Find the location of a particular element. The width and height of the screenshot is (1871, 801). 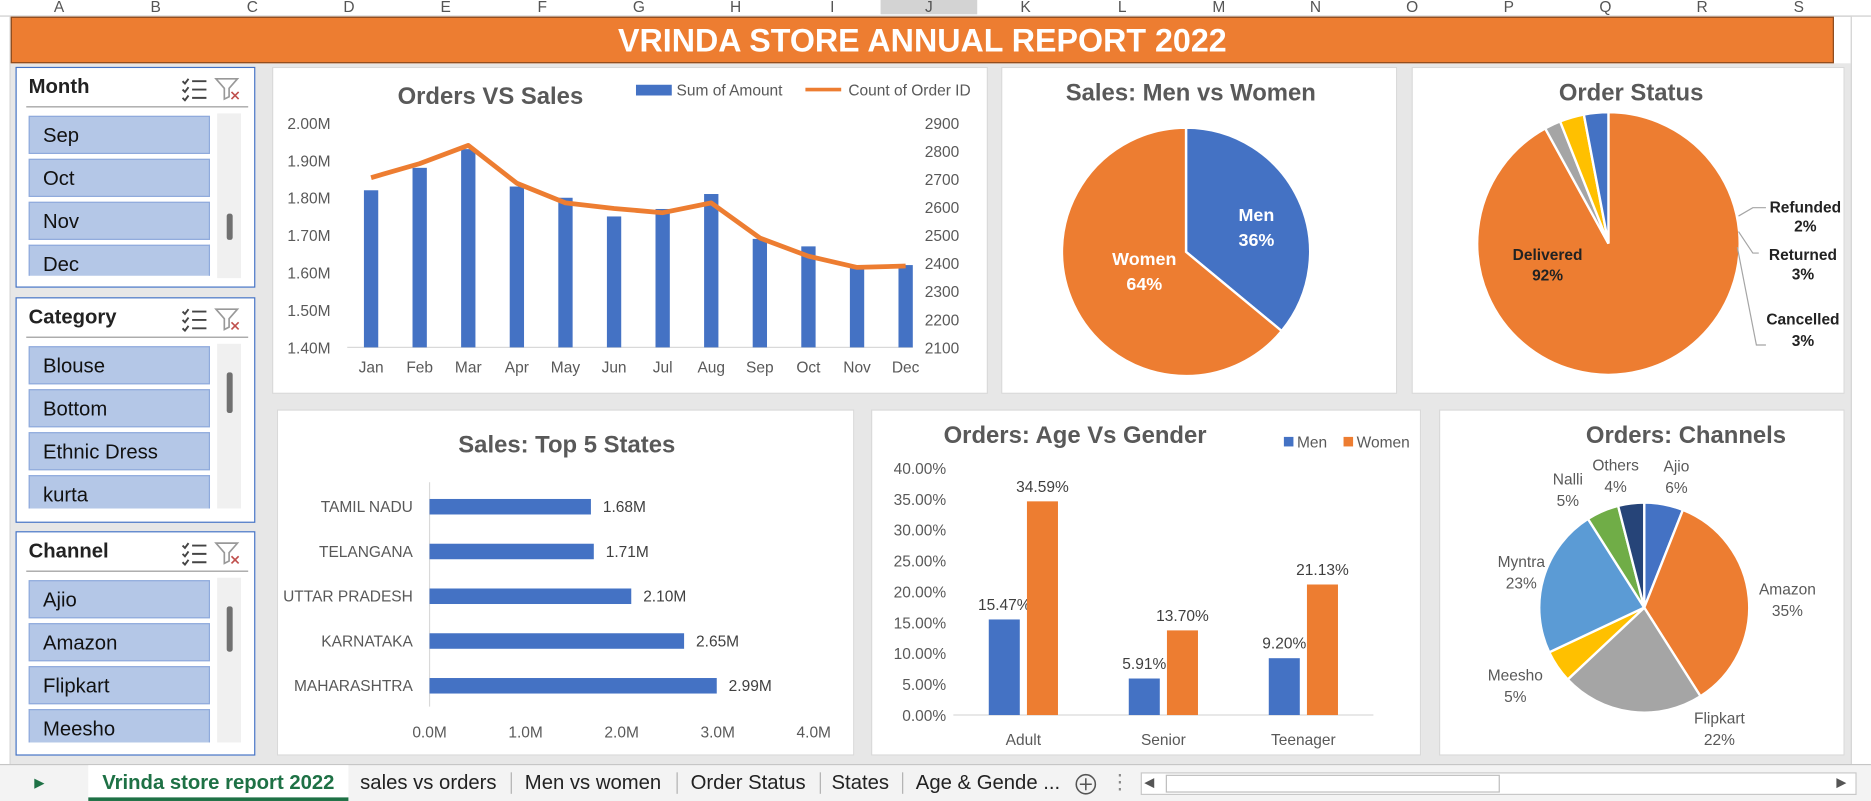

leader-line is located at coordinates (1748, 242).